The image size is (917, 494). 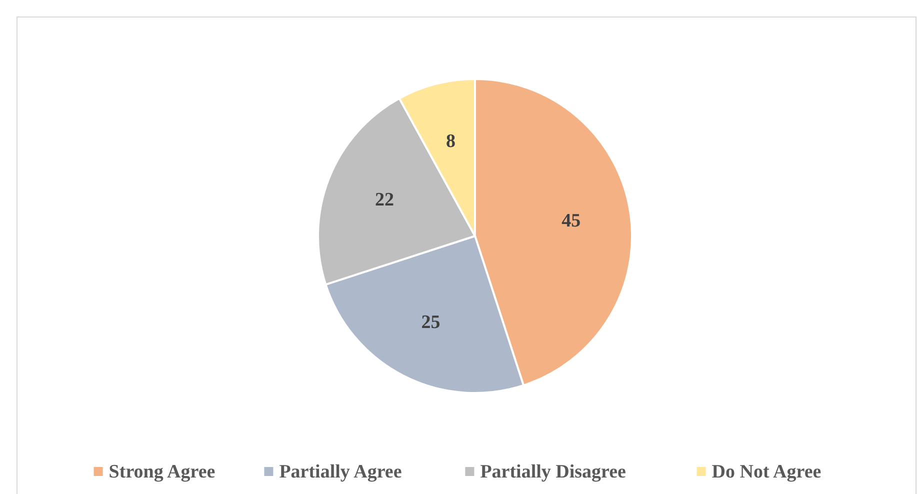 I want to click on legend-label: Partially Agree, so click(x=340, y=472).